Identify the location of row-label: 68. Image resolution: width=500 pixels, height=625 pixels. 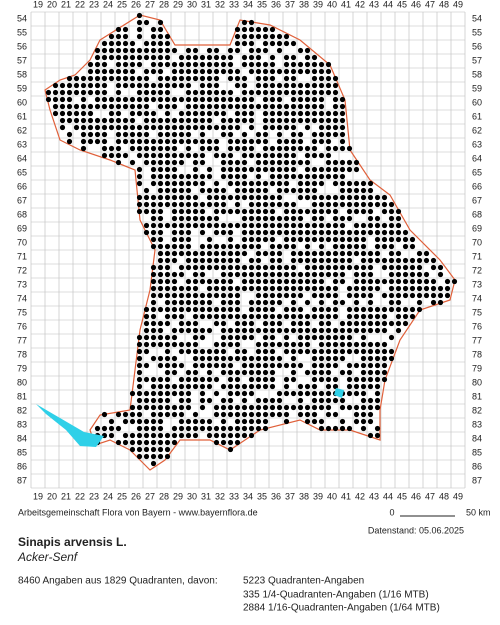
(477, 214).